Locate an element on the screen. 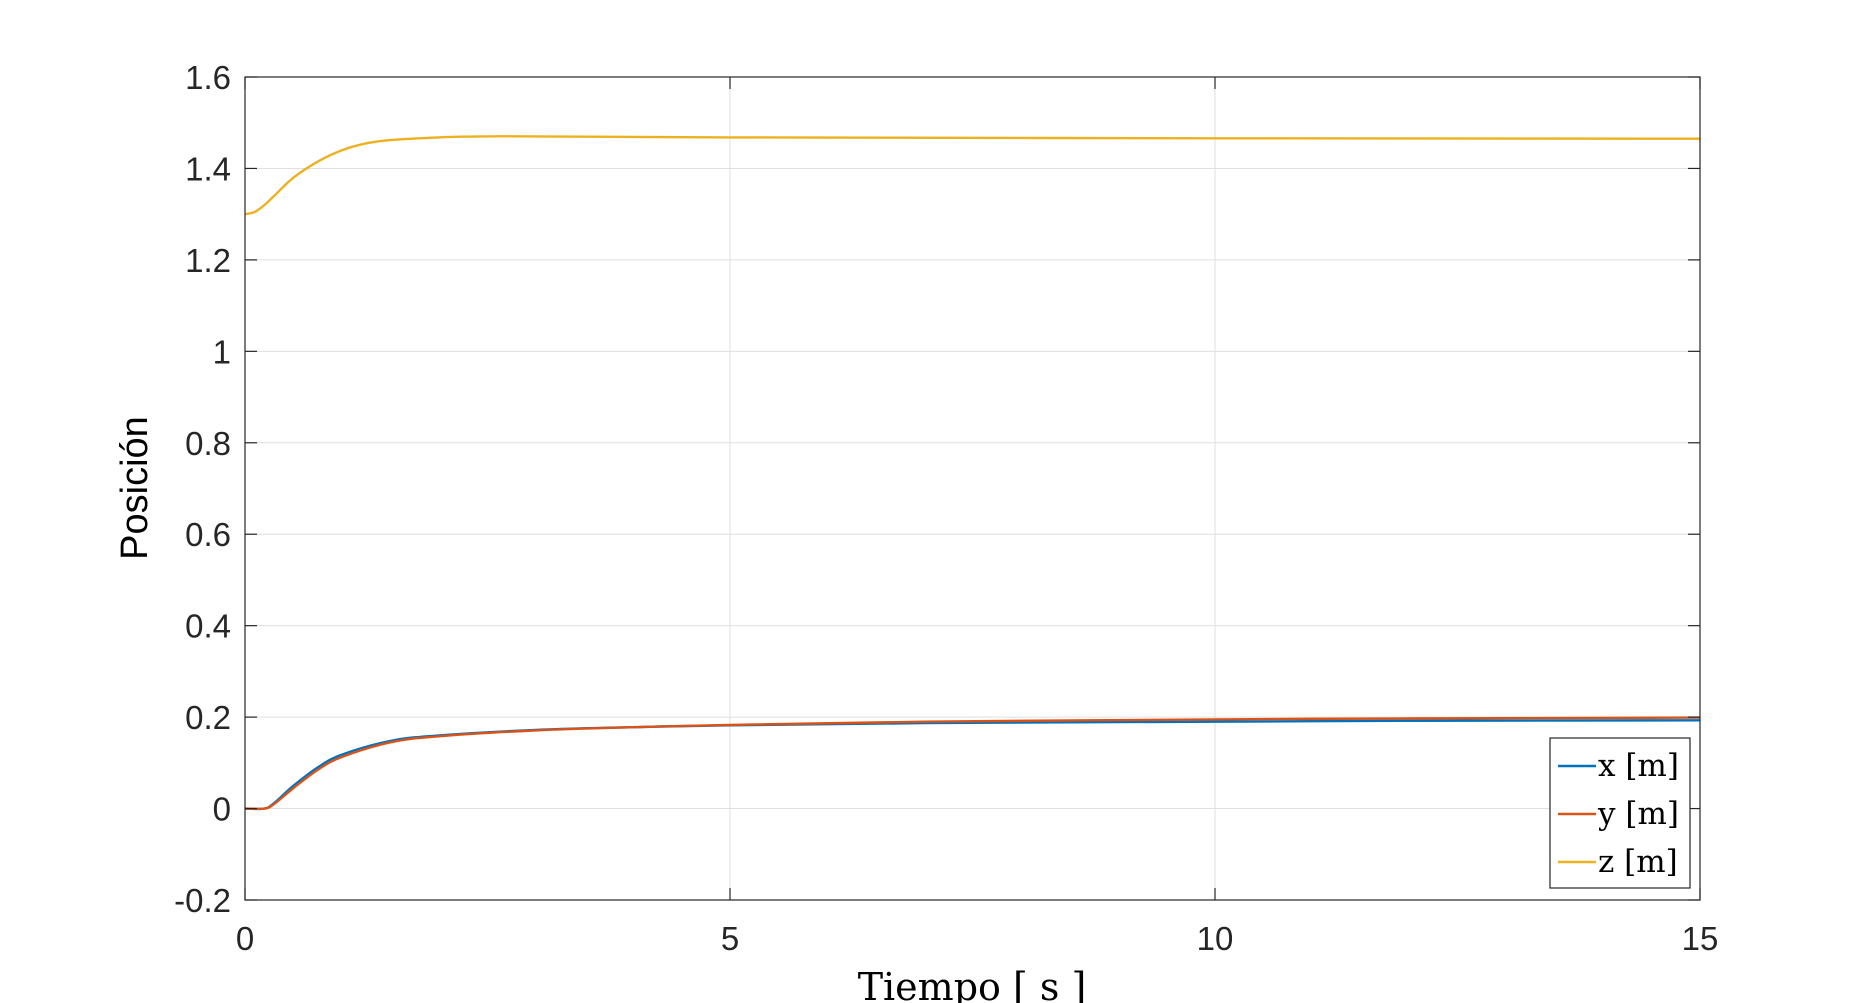 This screenshot has width=1853, height=1003. y-tick-label: 0.2 is located at coordinates (208, 717).